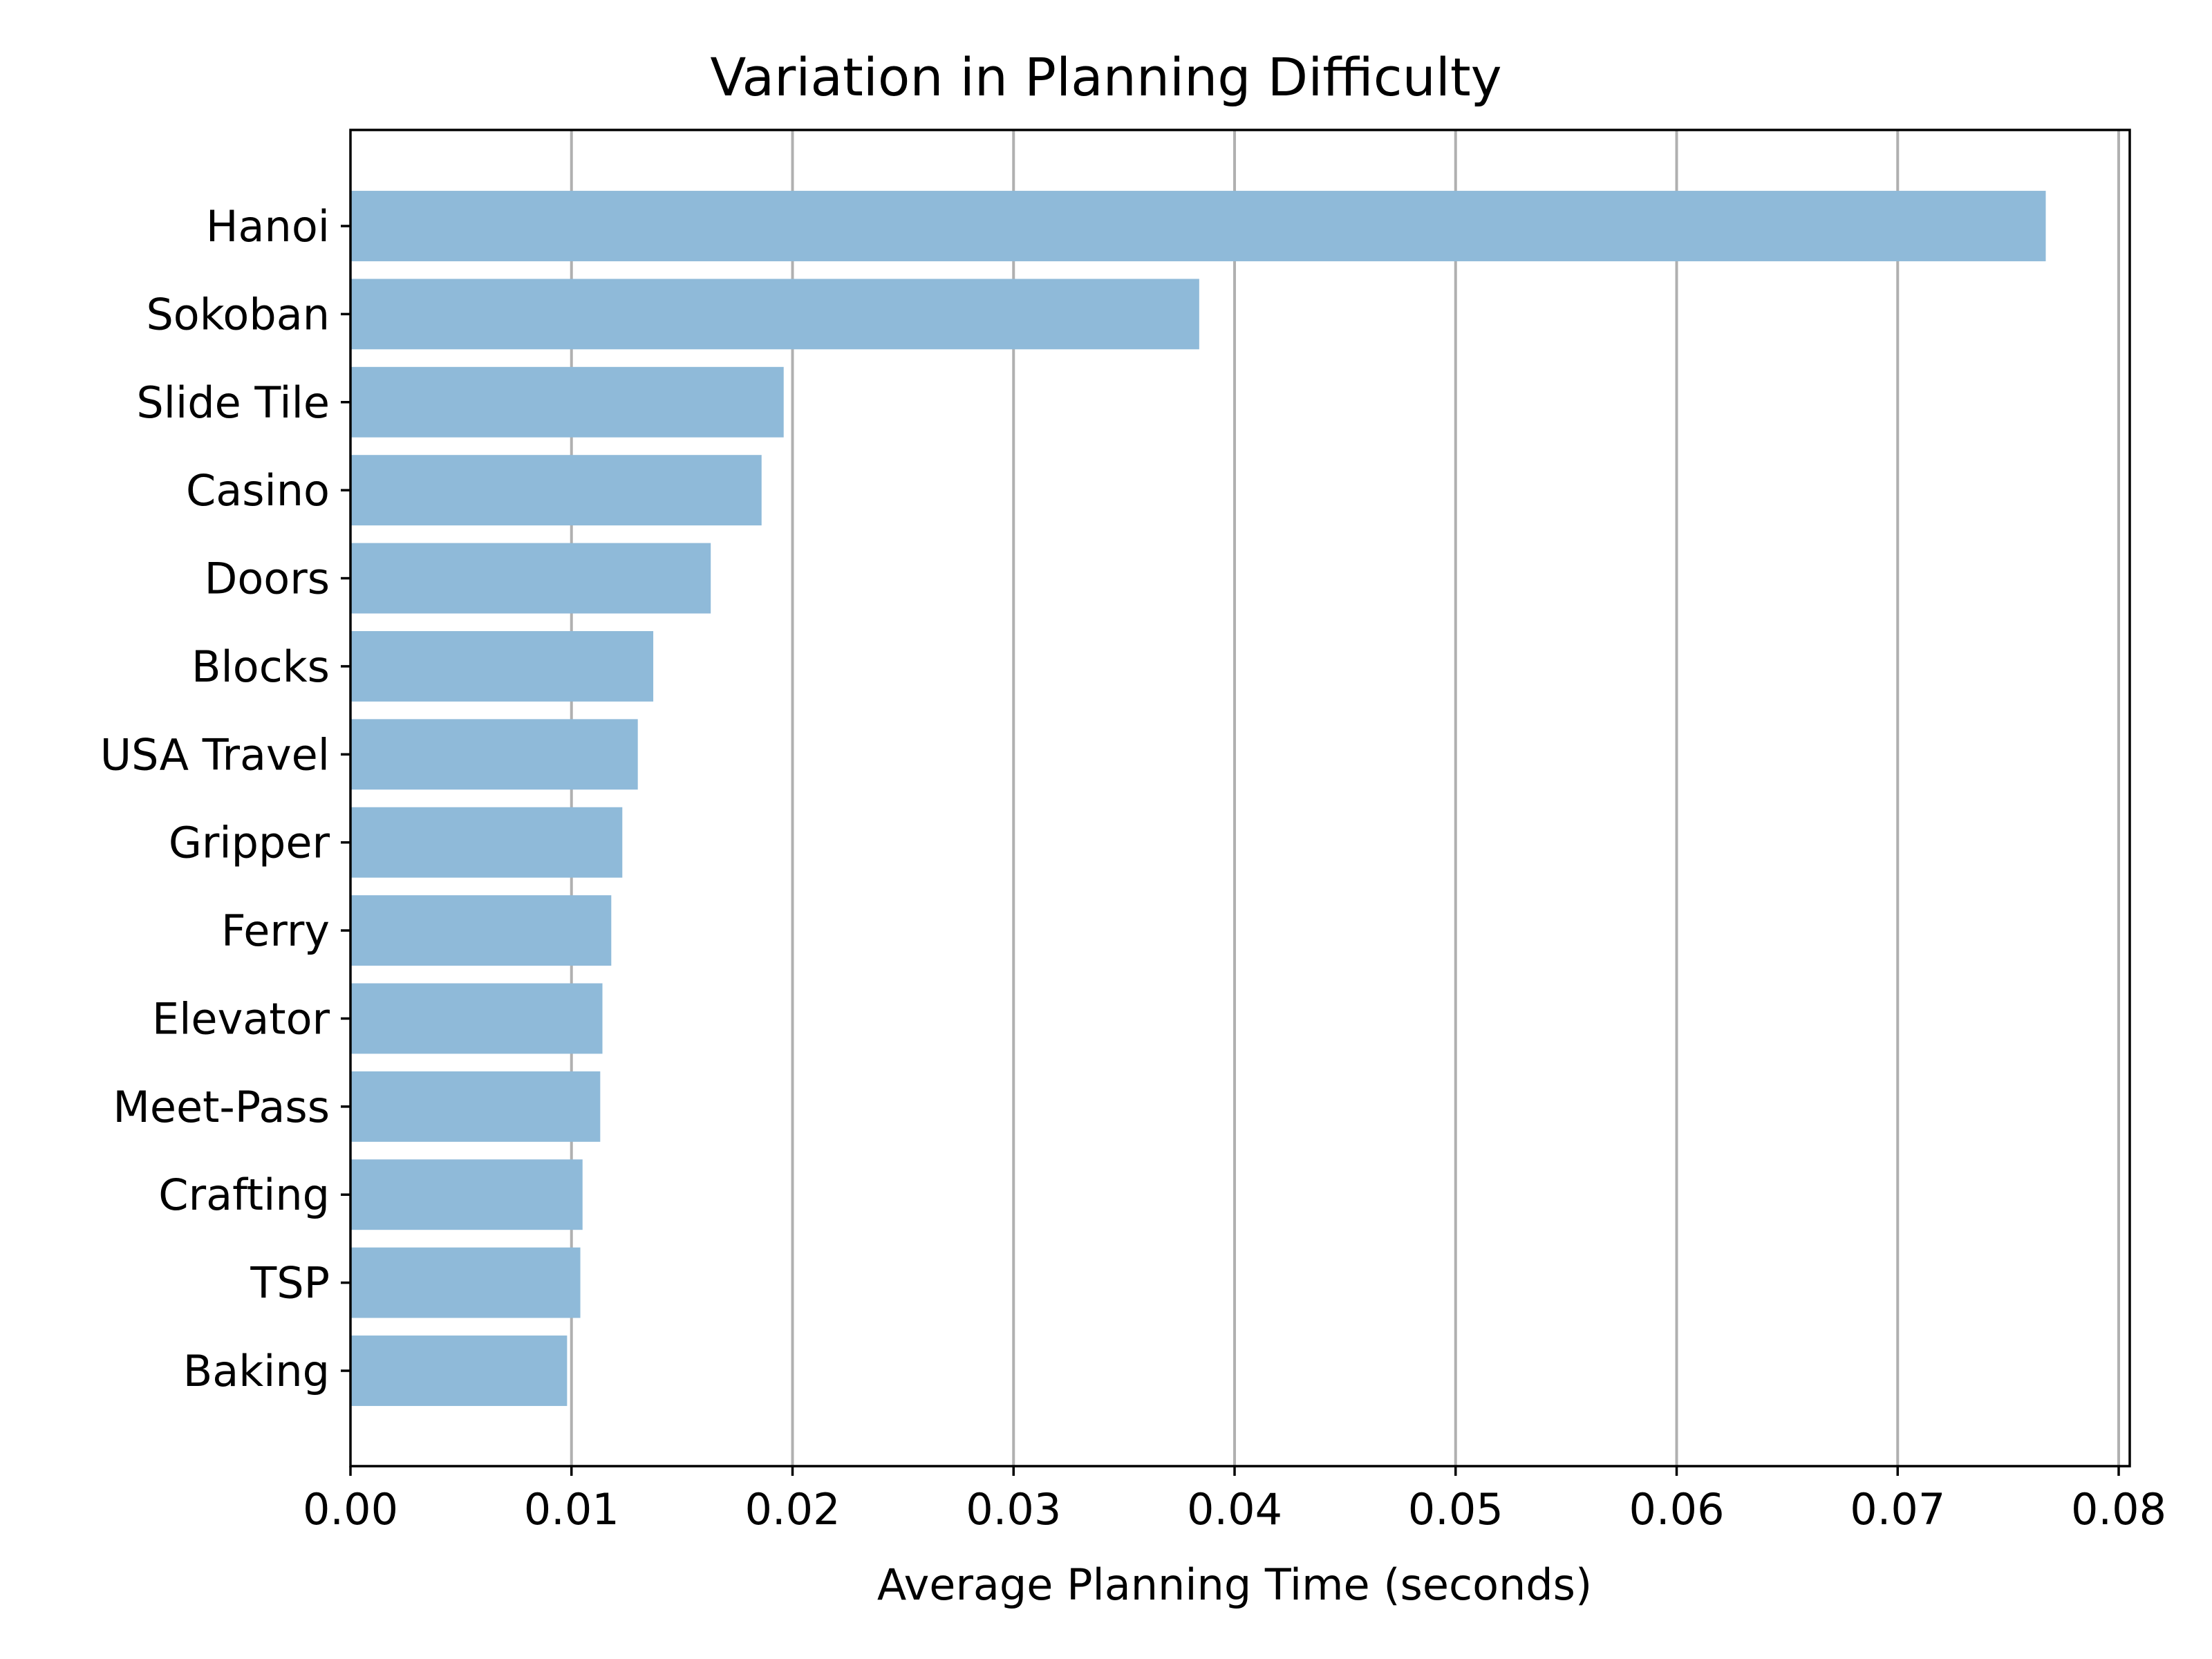 This screenshot has width=2212, height=1659. Describe the element at coordinates (241, 1018) in the screenshot. I see `y-tick-label: Elevator` at that location.